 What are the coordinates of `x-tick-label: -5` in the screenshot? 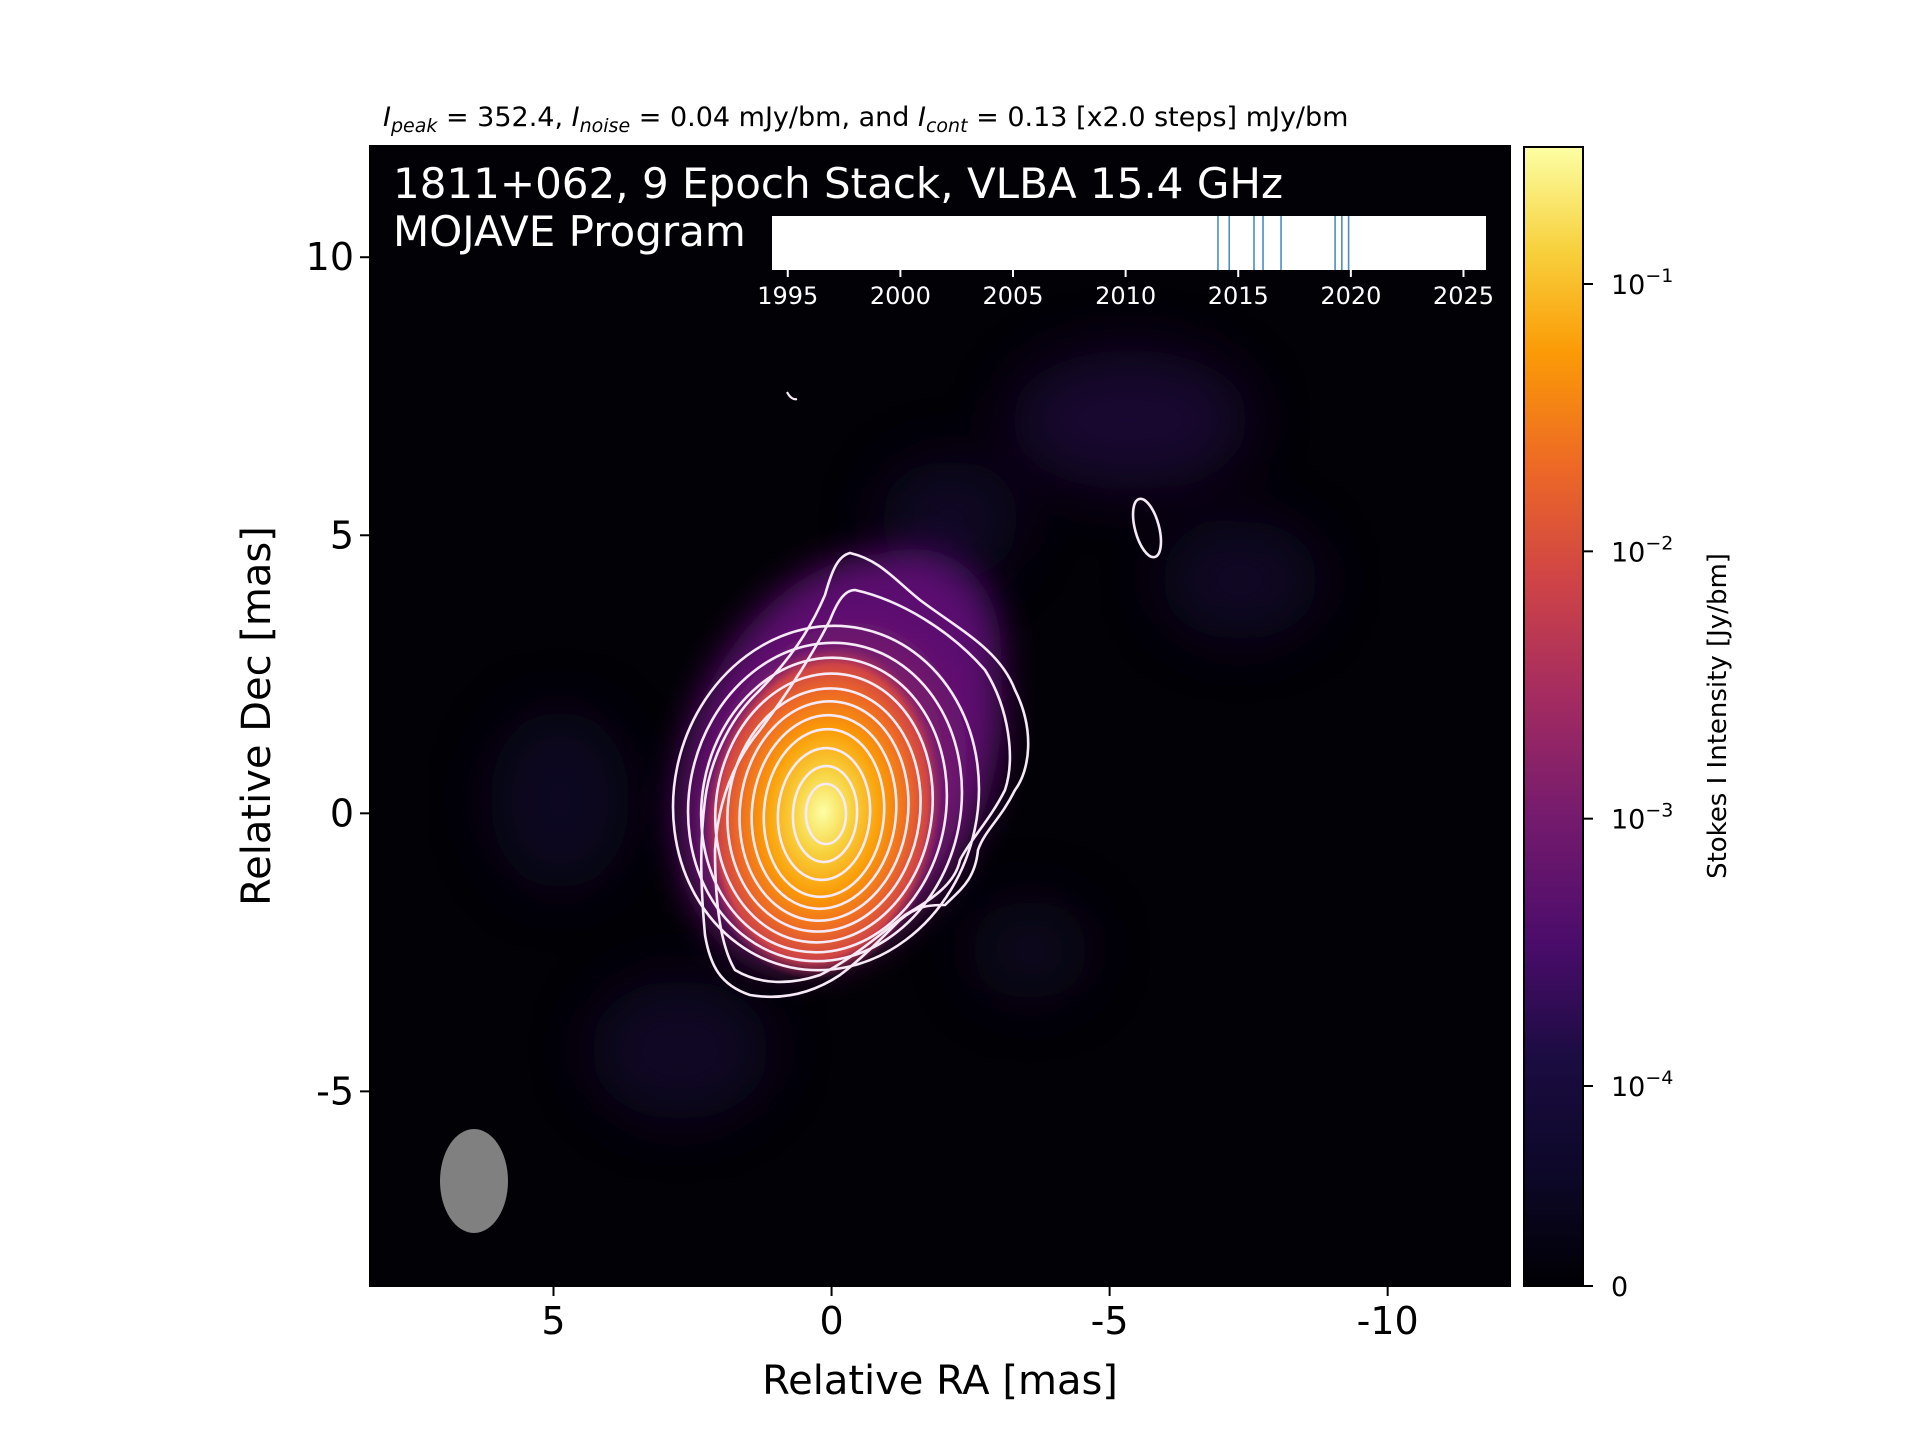 It's located at (1110, 1321).